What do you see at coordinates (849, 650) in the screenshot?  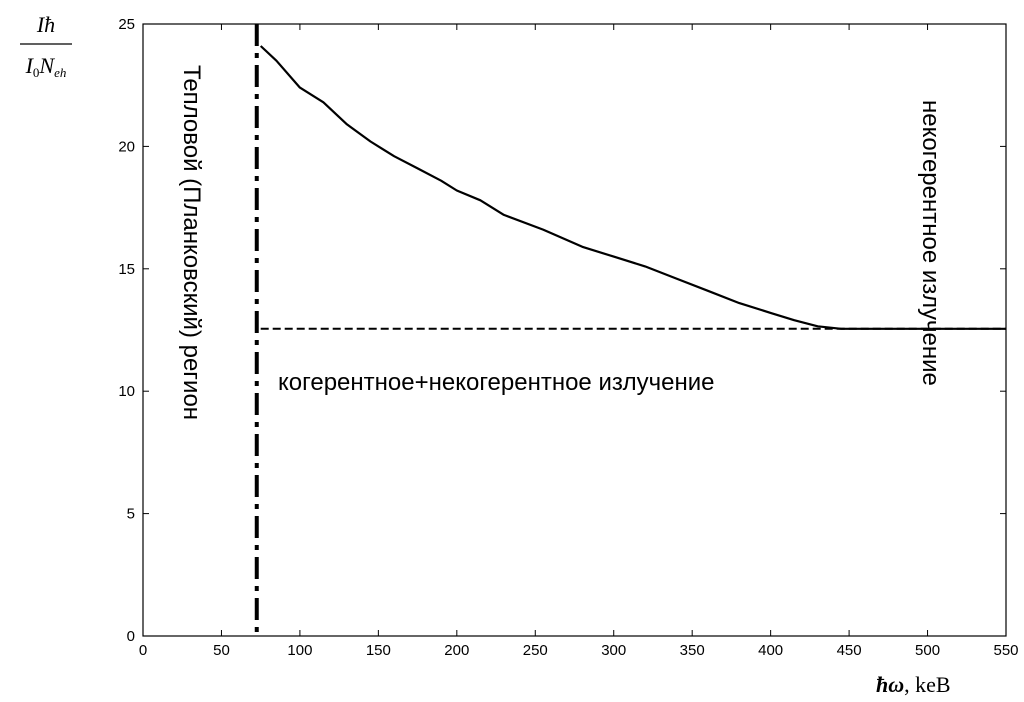 I see `x-tick-label: 450` at bounding box center [849, 650].